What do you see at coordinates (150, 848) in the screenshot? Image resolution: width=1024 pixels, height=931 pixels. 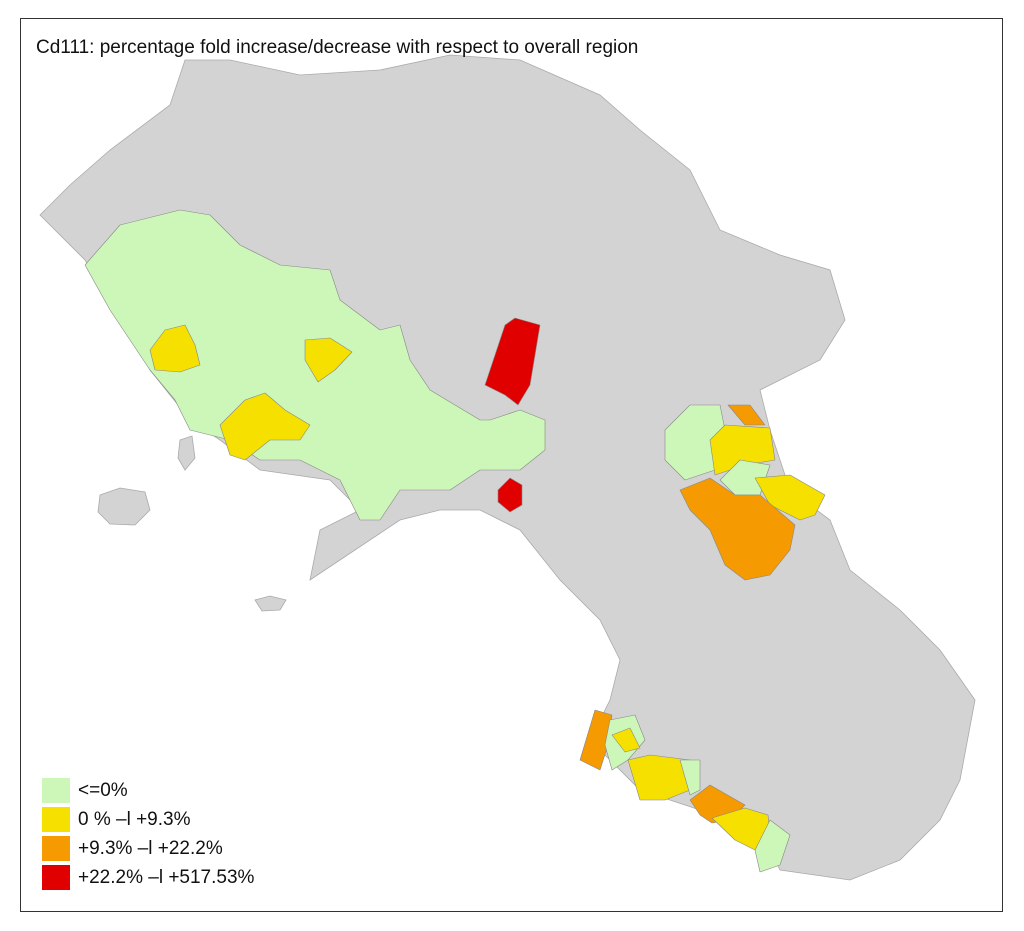 I see `legend-label: +9.3% –l +22.2%` at bounding box center [150, 848].